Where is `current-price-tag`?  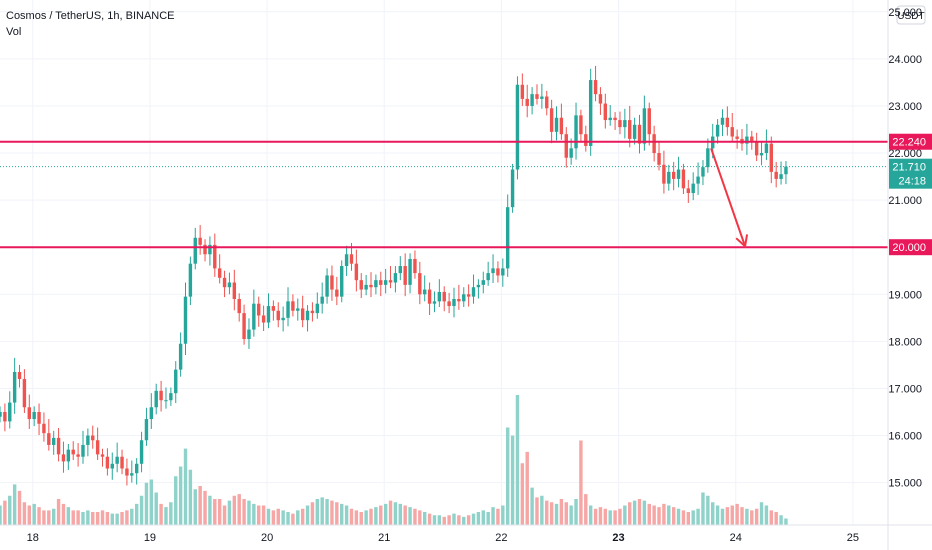 current-price-tag is located at coordinates (910, 173).